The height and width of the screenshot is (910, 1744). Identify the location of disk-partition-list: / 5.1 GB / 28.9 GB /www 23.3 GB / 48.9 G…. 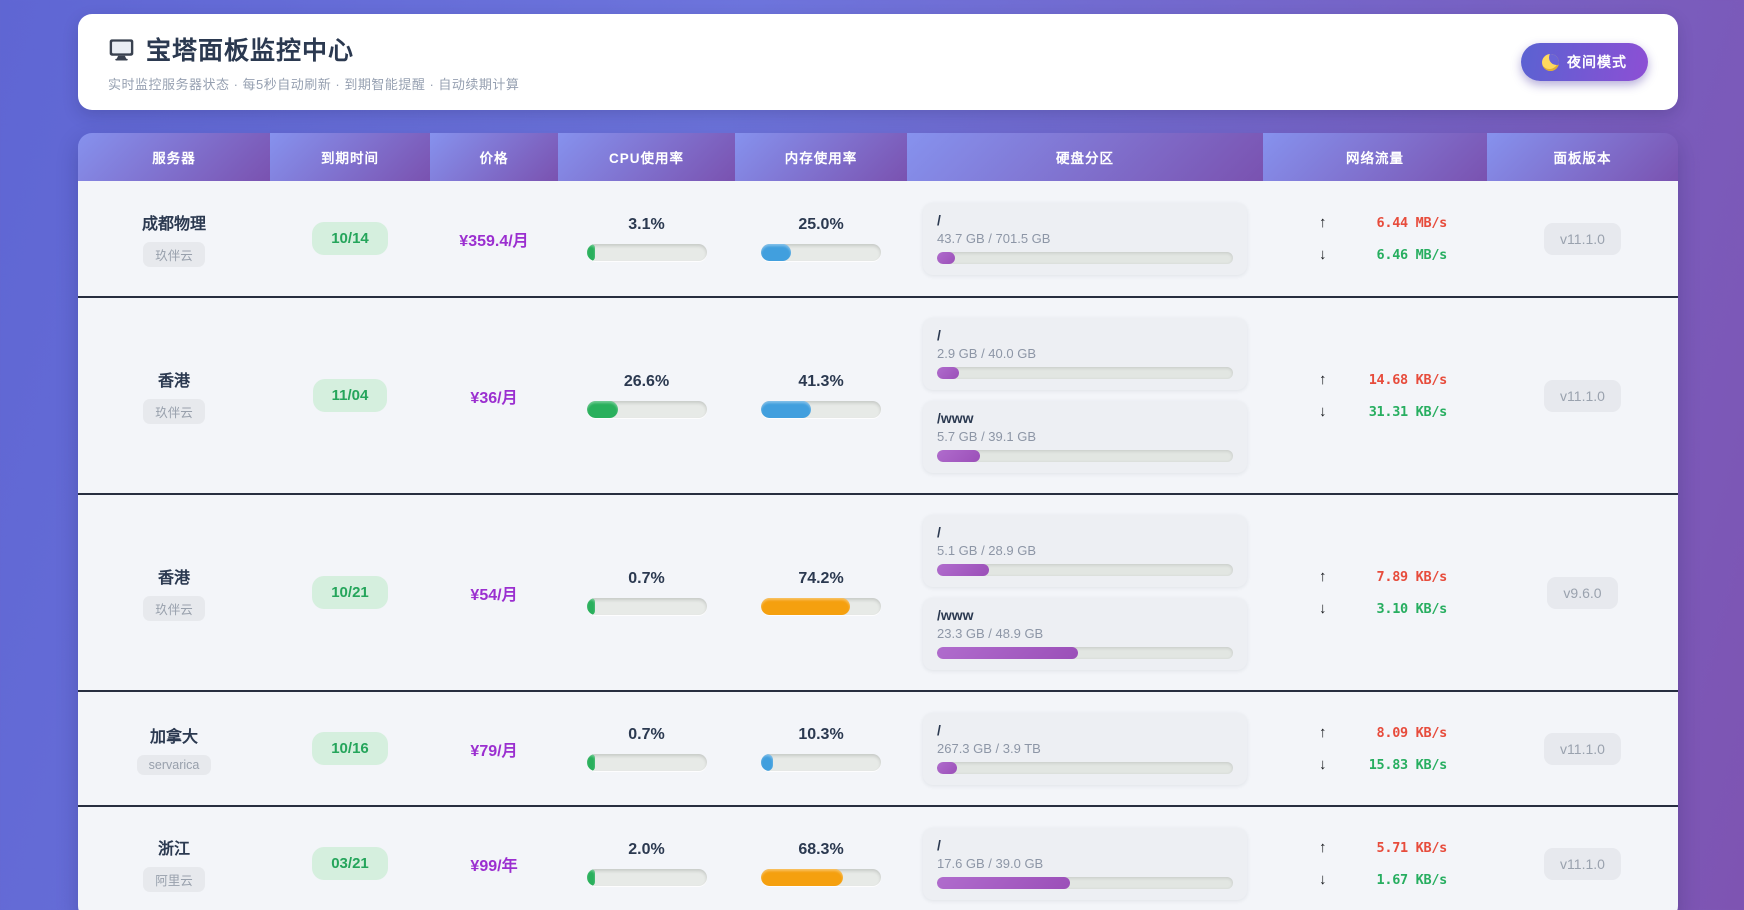
(1085, 592).